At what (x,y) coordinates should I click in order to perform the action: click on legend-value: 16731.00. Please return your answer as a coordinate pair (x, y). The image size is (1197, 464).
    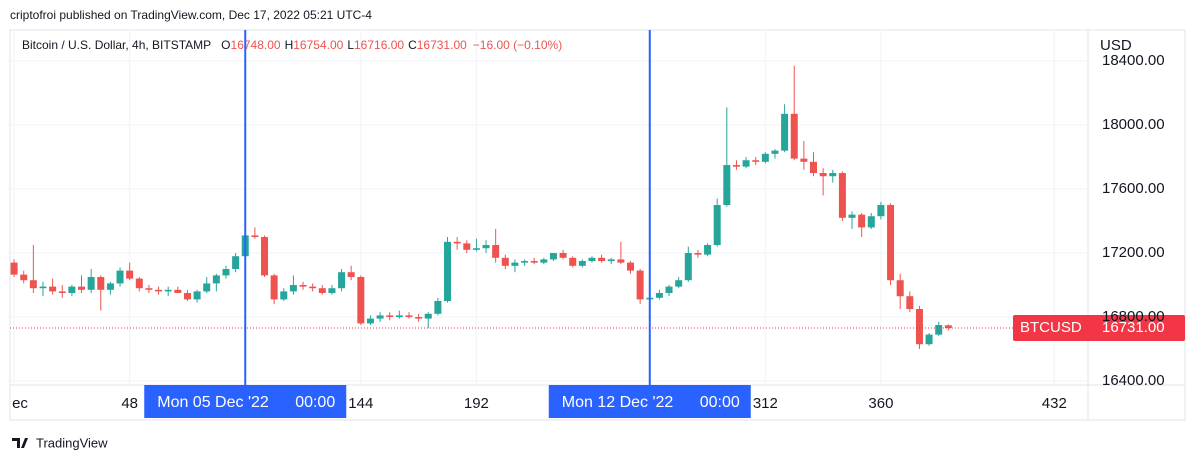
    Looking at the image, I should click on (442, 45).